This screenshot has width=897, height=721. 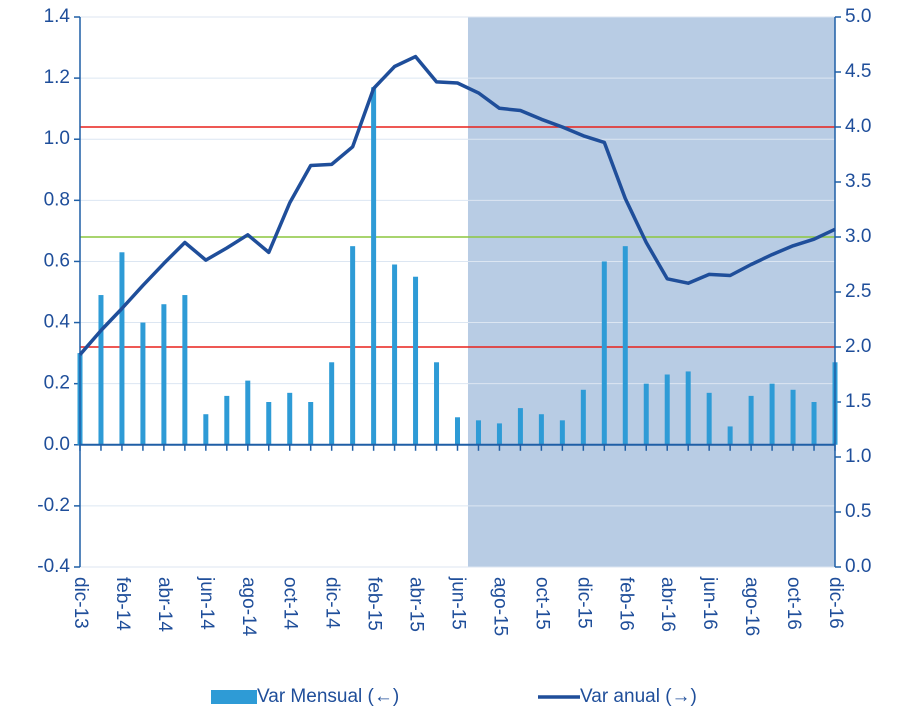 What do you see at coordinates (858, 401) in the screenshot?
I see `y2-tick-label: 1.5` at bounding box center [858, 401].